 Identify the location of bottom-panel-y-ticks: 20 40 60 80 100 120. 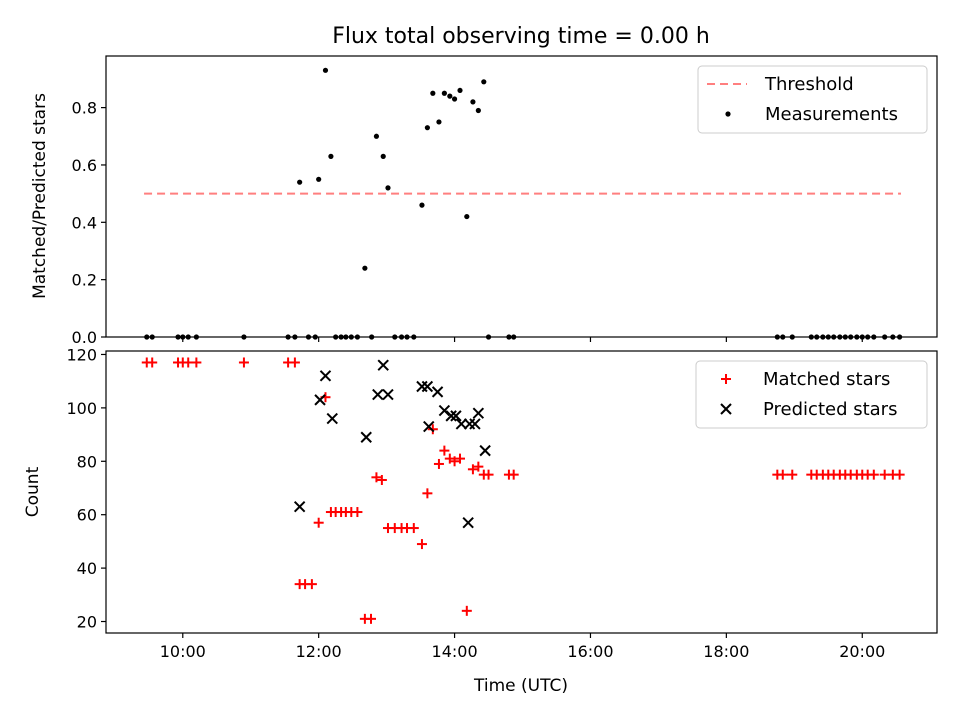
(86, 488).